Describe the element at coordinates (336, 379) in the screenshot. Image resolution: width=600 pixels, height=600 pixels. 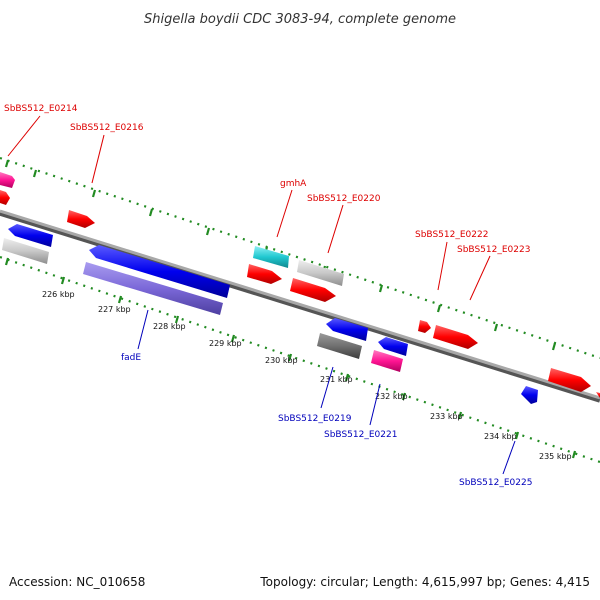
I see `tick-label-231: 231 kbp` at that location.